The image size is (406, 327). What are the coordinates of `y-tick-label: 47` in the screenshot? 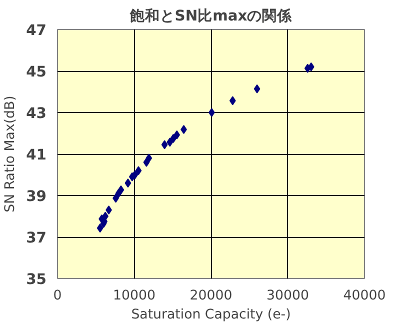 It's located at (36, 30).